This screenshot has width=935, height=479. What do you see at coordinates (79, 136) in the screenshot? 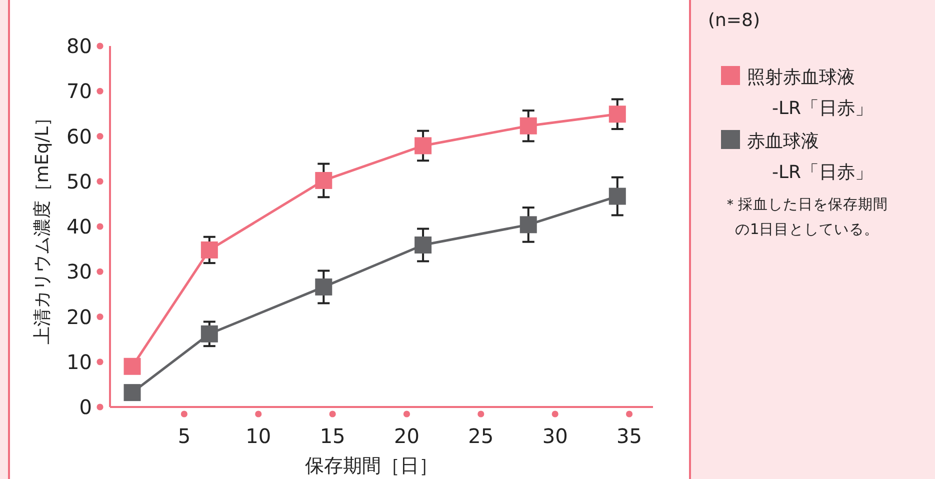
I see `y-tick-label: 60` at bounding box center [79, 136].